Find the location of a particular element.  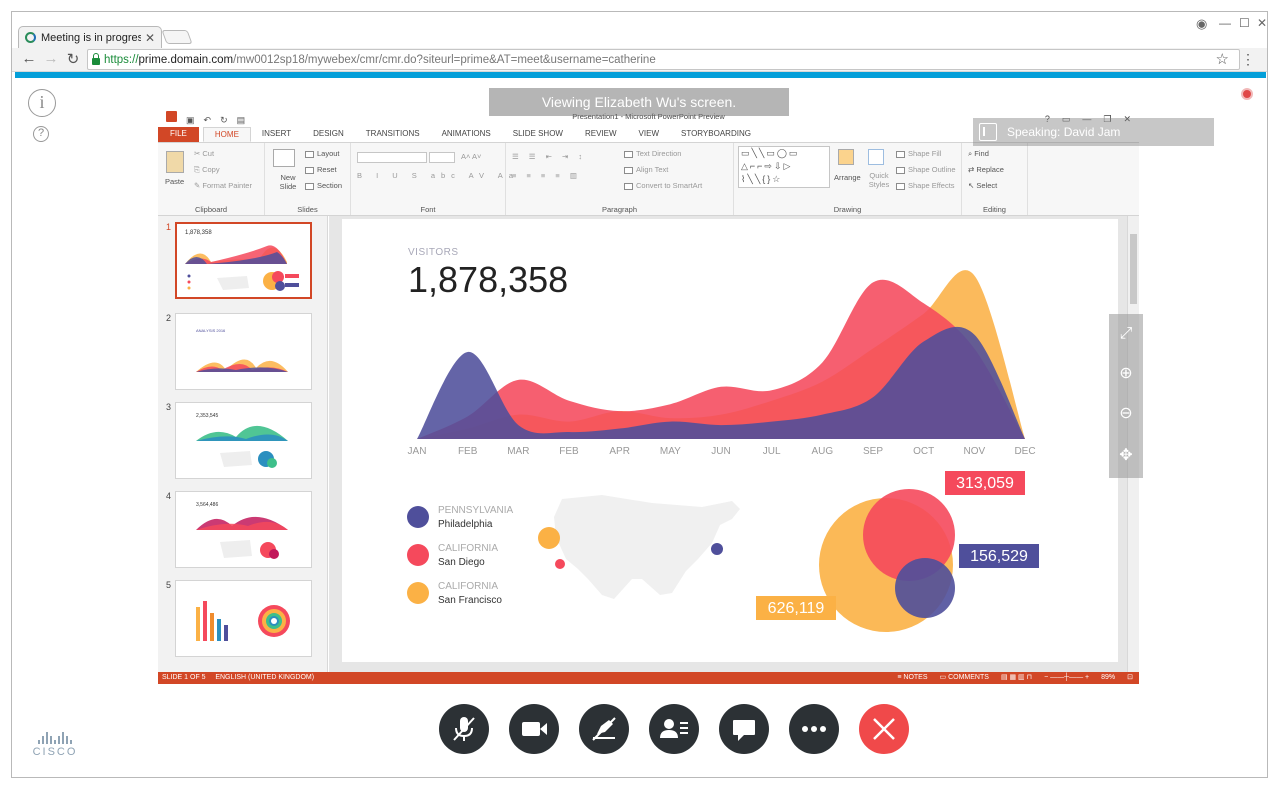

new-slide-button: New Slide is located at coordinates (288, 182).